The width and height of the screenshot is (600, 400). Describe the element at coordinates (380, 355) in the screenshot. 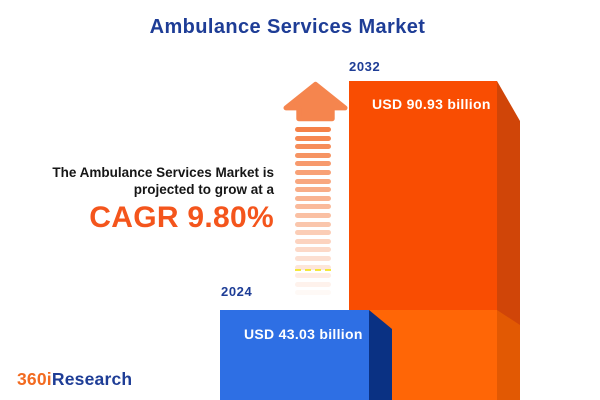

I see `bar-2024-side-3d` at that location.